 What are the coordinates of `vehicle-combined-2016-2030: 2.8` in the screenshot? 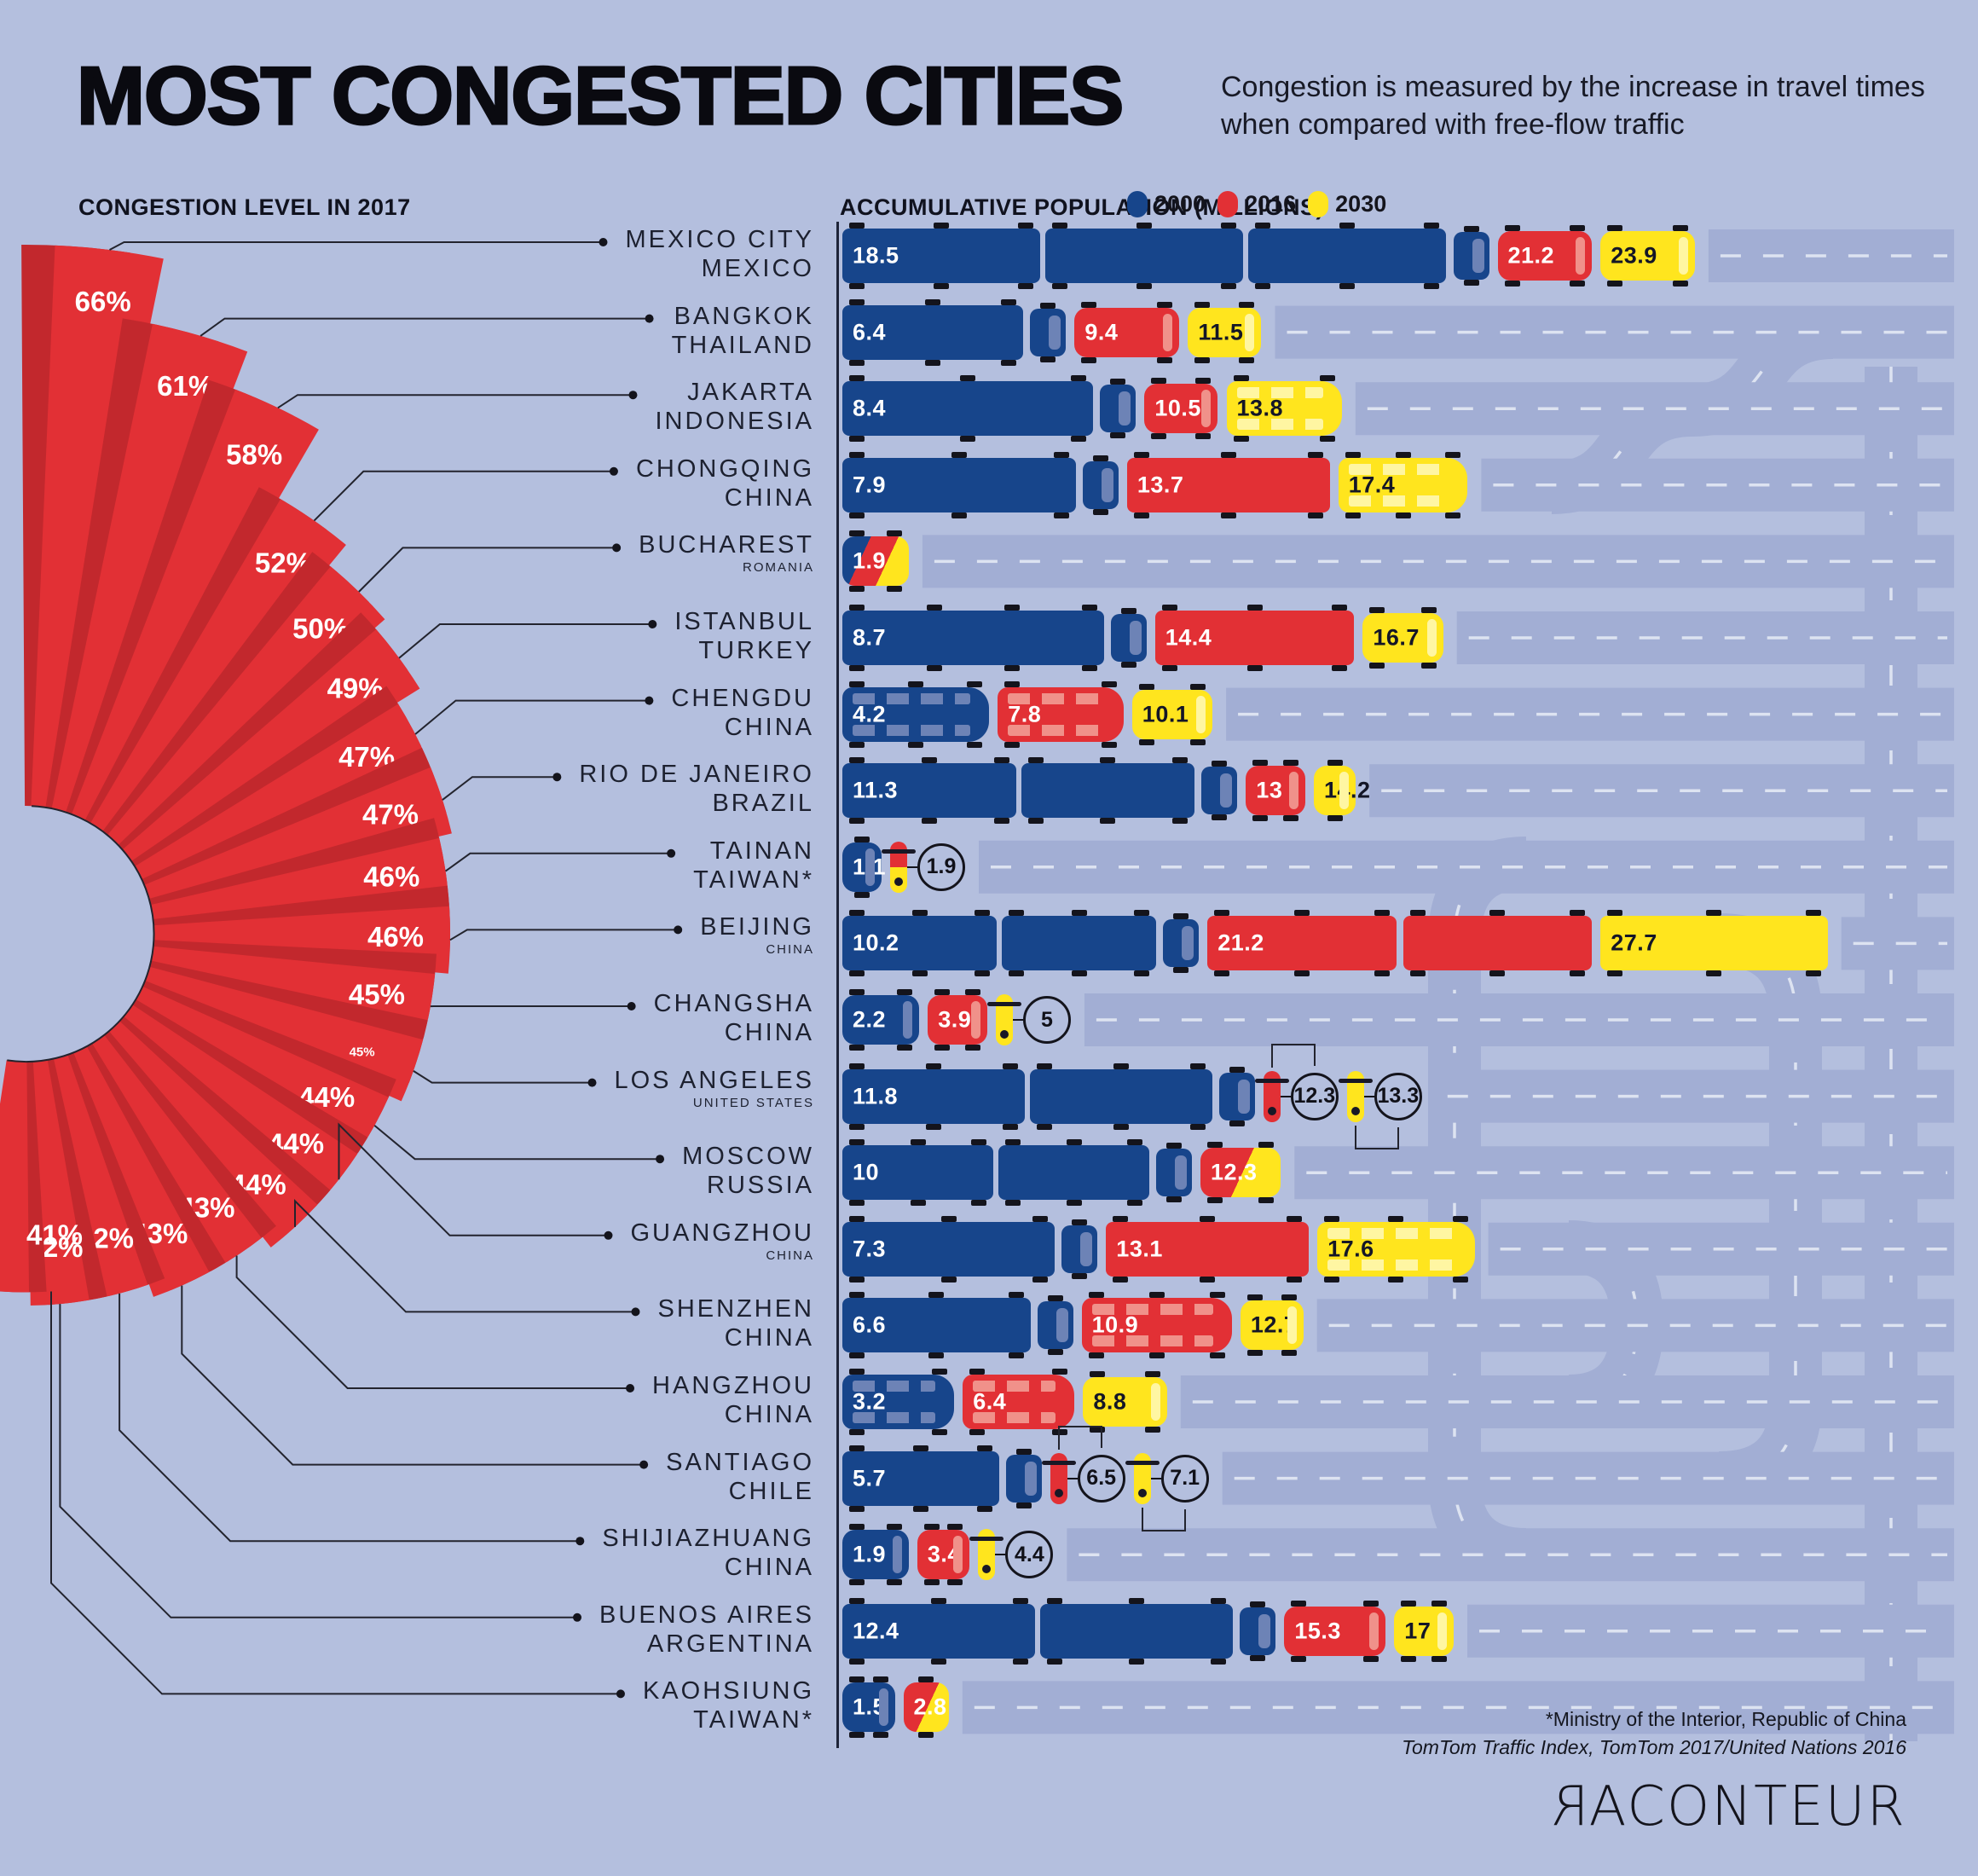 It's located at (926, 1708).